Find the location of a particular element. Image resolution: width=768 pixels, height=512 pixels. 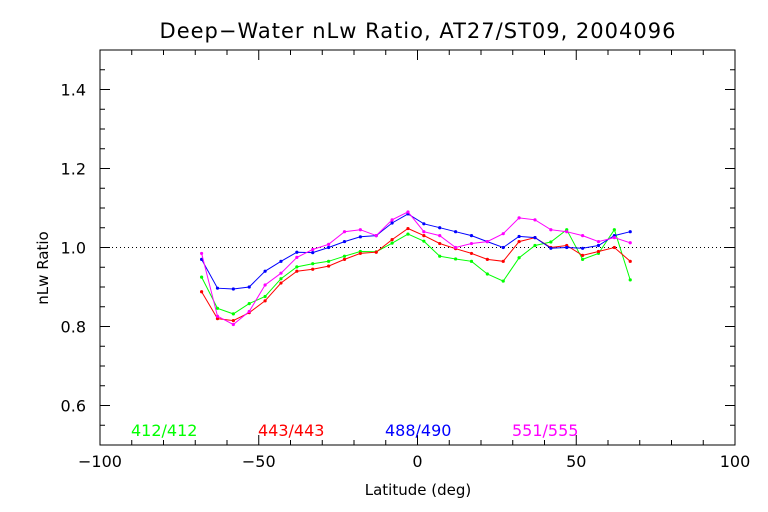

legend: 412/412 443/443 488/490 551/555 is located at coordinates (354, 430).